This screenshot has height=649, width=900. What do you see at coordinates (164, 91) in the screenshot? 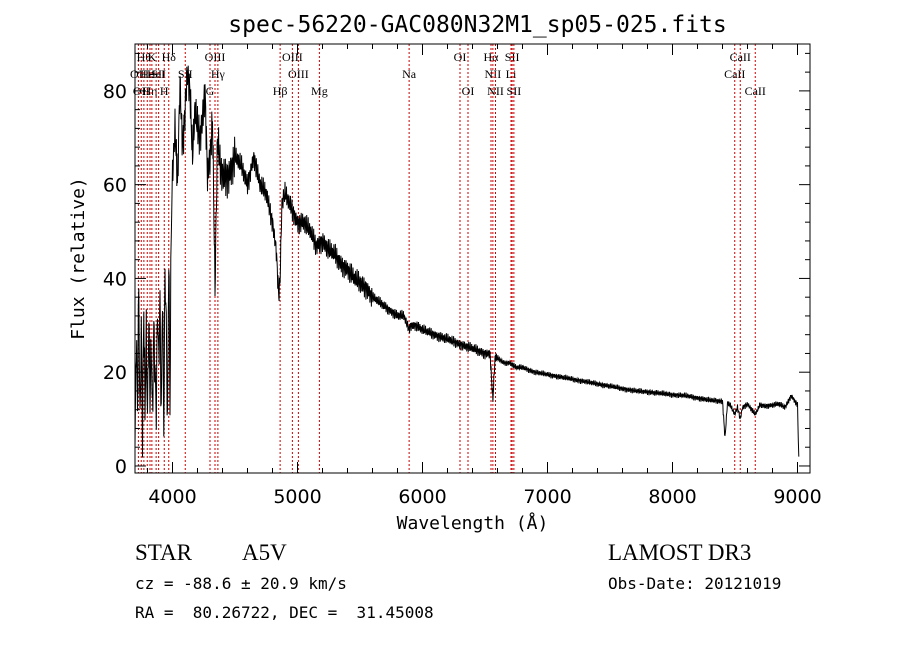
I see `line-label: H` at bounding box center [164, 91].